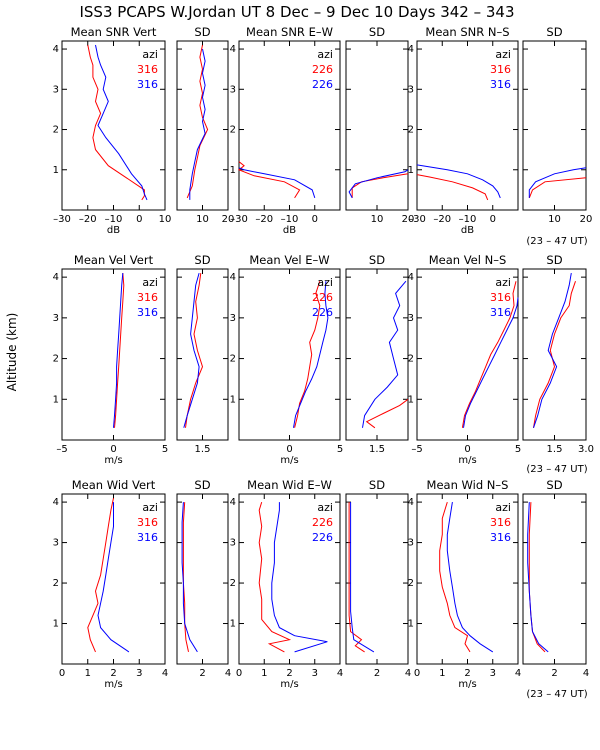  What do you see at coordinates (463, 130) in the screenshot?
I see `panel-5: Mean SNR N–S –30 –20 –10 0 dB 1 2 3 4 azi 316 316` at bounding box center [463, 130].